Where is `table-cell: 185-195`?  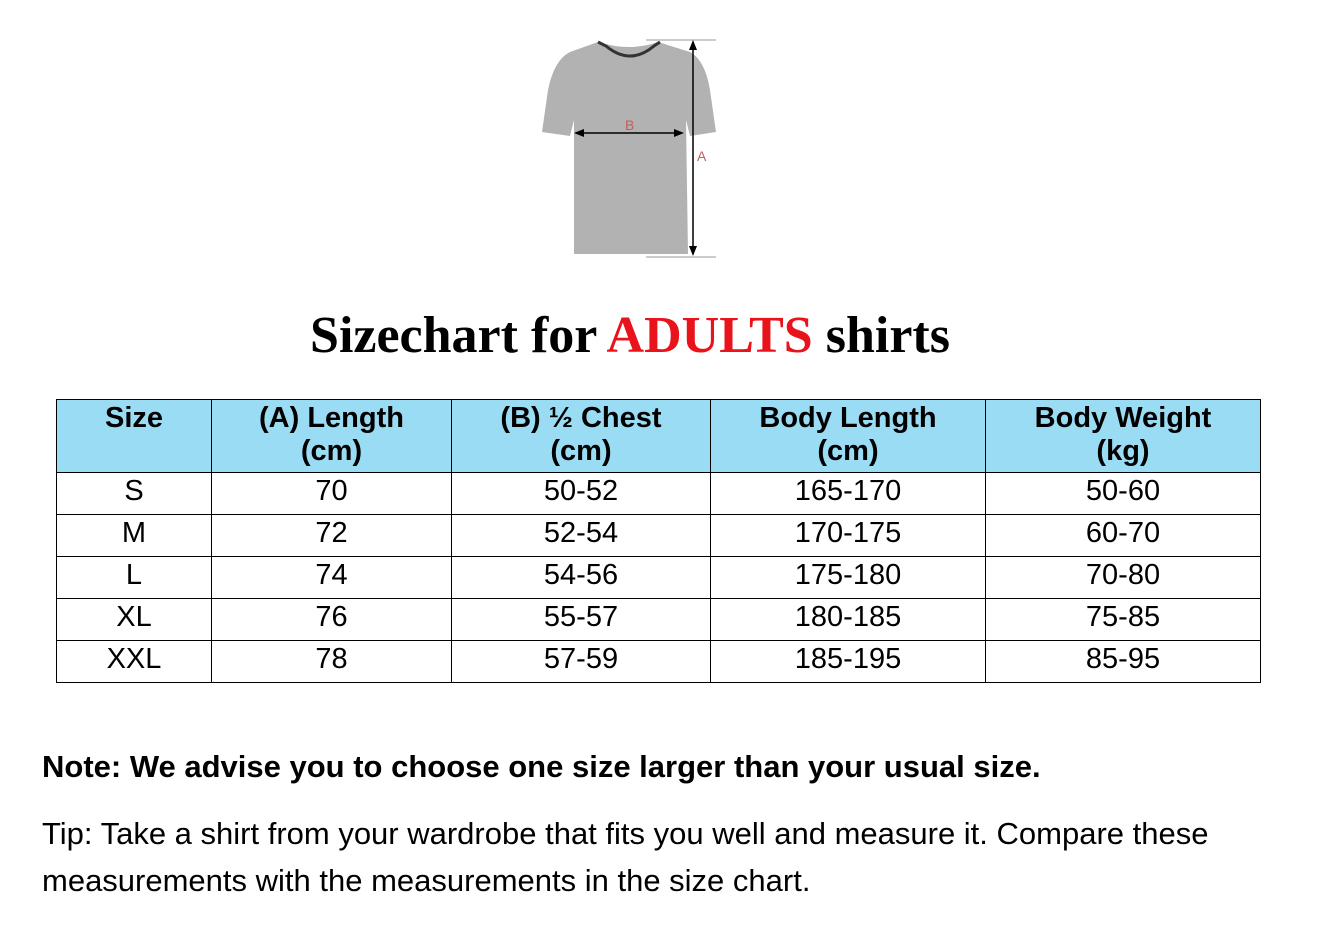
table-cell: 185-195 is located at coordinates (848, 661).